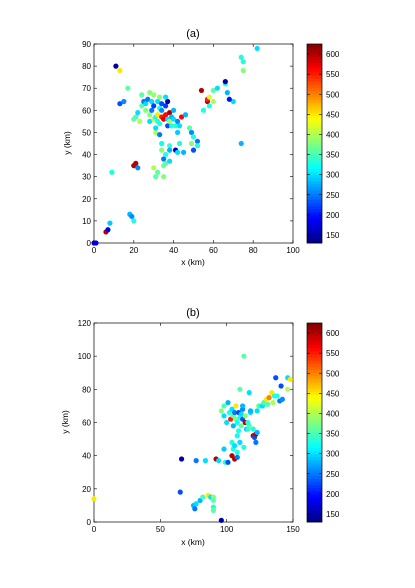 This screenshot has height=588, width=415. I want to click on panel-a-xtick-label: 20, so click(133, 250).